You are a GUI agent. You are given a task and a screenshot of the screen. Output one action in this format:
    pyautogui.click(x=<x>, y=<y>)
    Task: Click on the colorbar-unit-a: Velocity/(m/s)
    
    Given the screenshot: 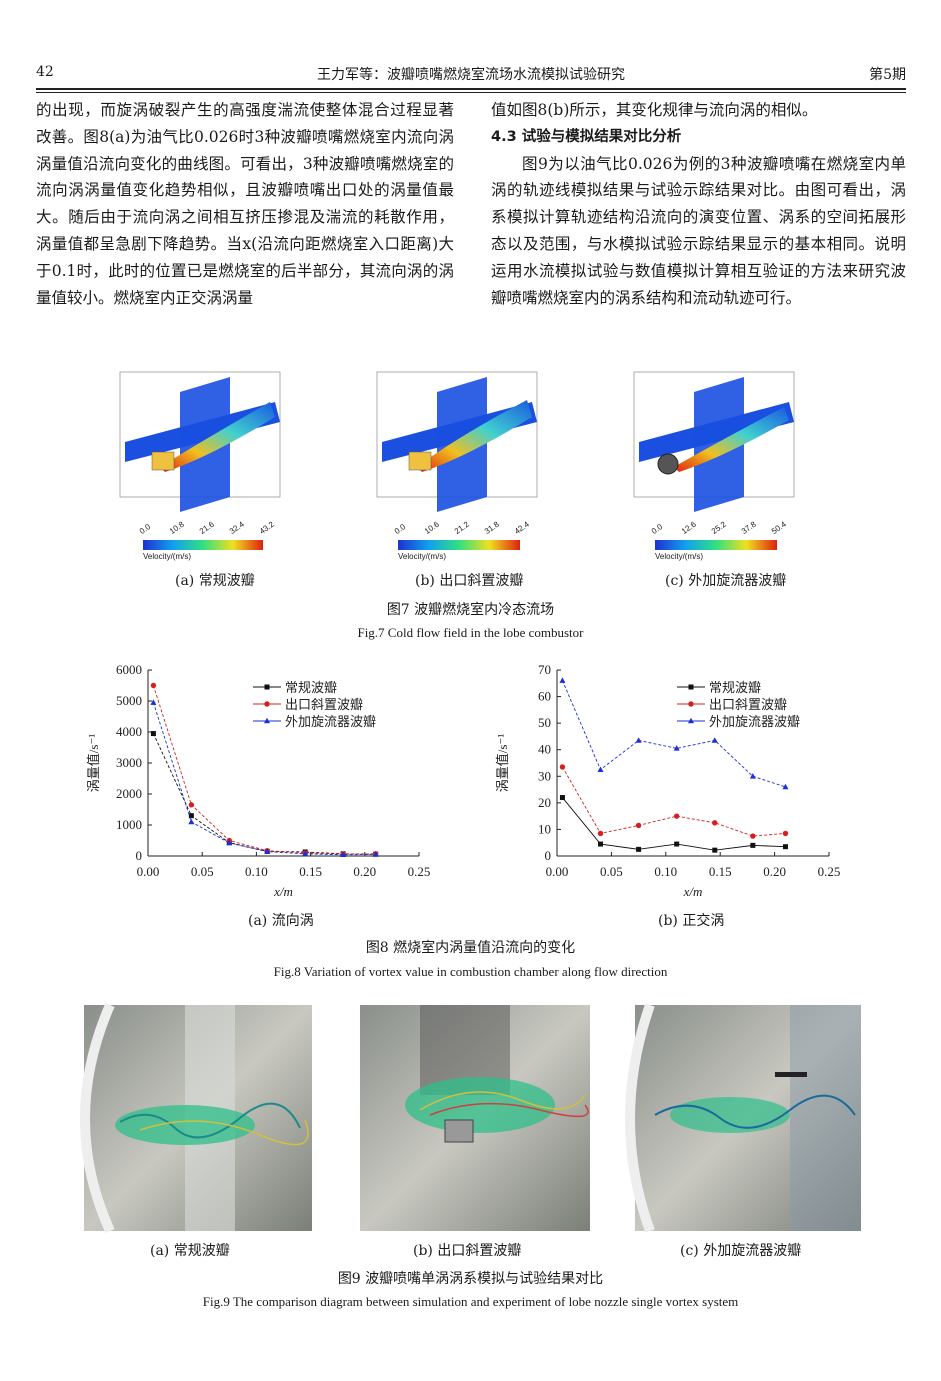 What is the action you would take?
    pyautogui.click(x=167, y=556)
    